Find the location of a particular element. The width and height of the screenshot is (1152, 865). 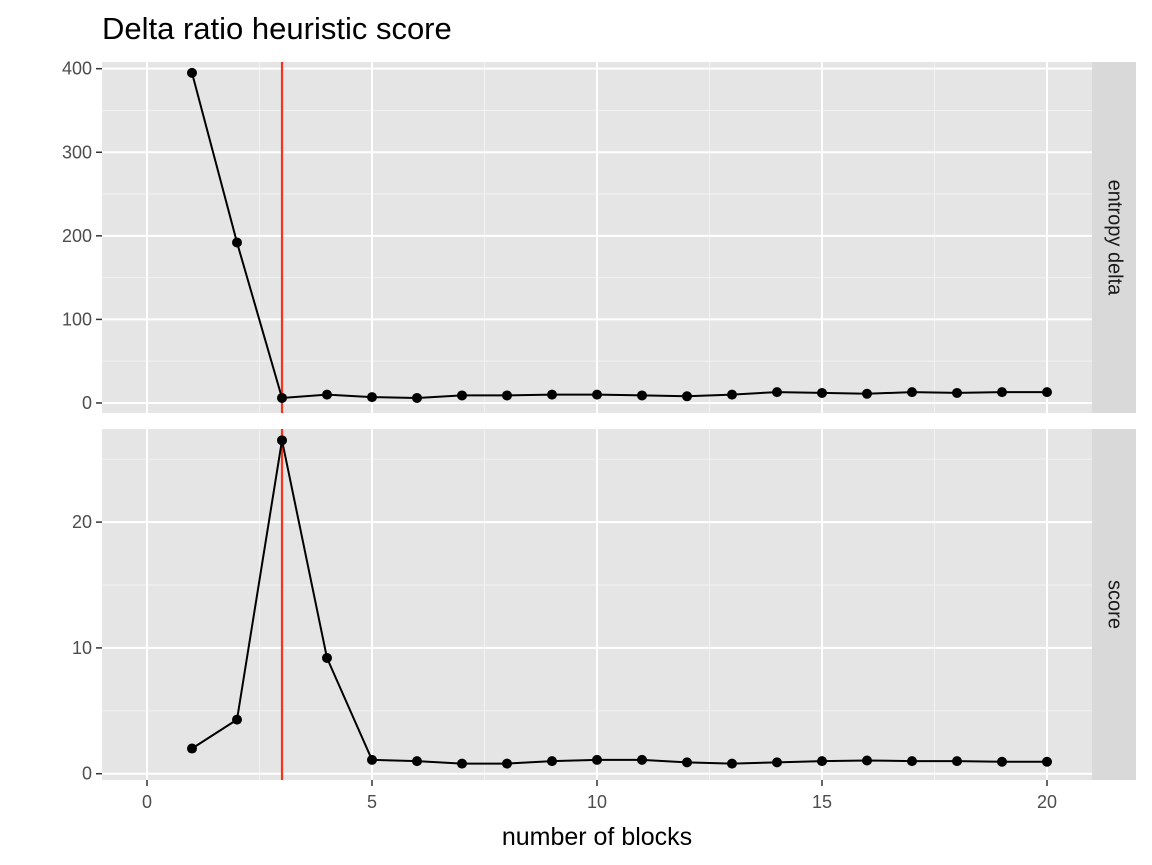

x-tick-label: 0 is located at coordinates (147, 802).